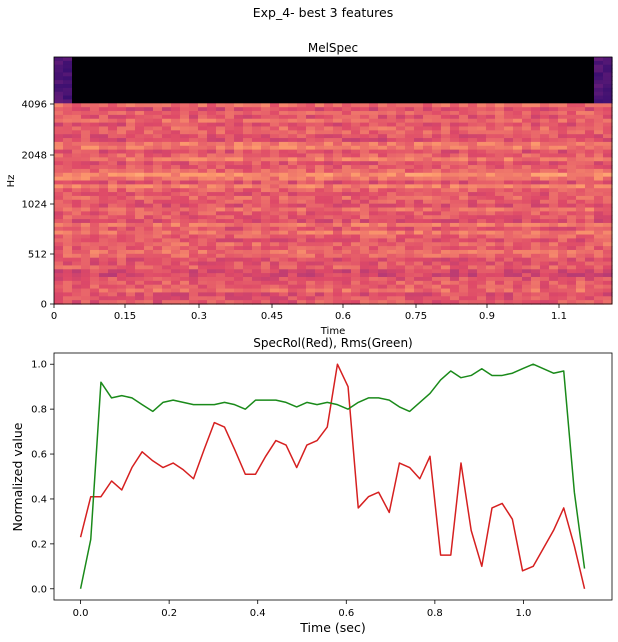 Image resolution: width=618 pixels, height=642 pixels. What do you see at coordinates (258, 613) in the screenshot?
I see `line-x-tick-label: 0.4` at bounding box center [258, 613].